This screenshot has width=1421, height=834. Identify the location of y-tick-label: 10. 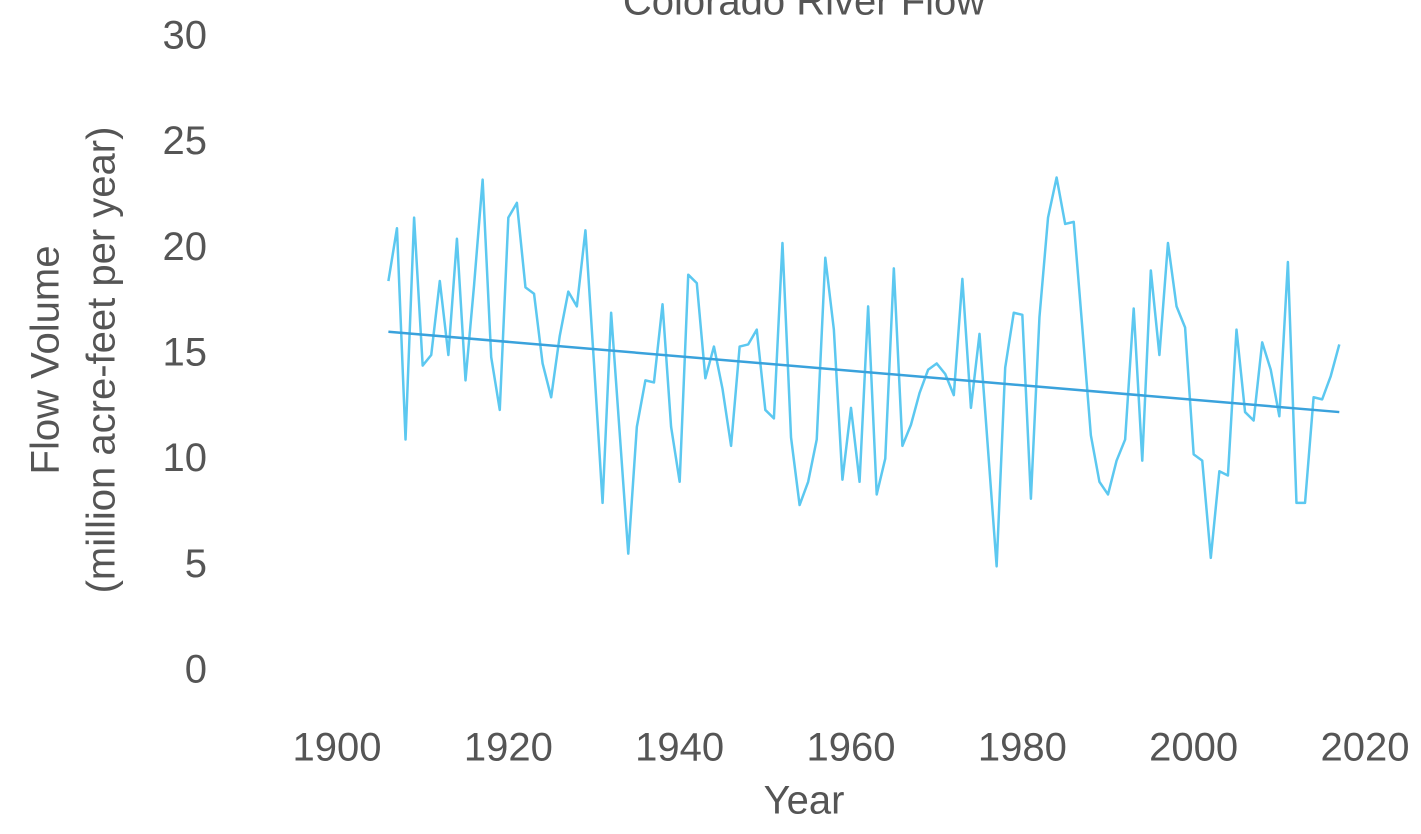
(185, 458).